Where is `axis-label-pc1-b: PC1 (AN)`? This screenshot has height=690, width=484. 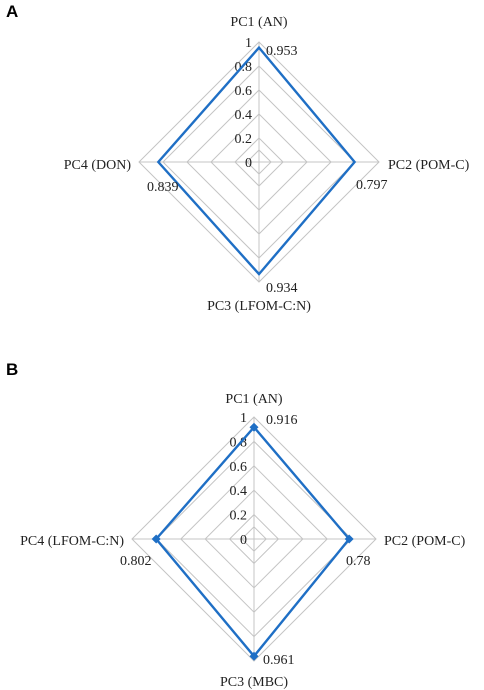
axis-label-pc1-b: PC1 (AN) is located at coordinates (254, 399).